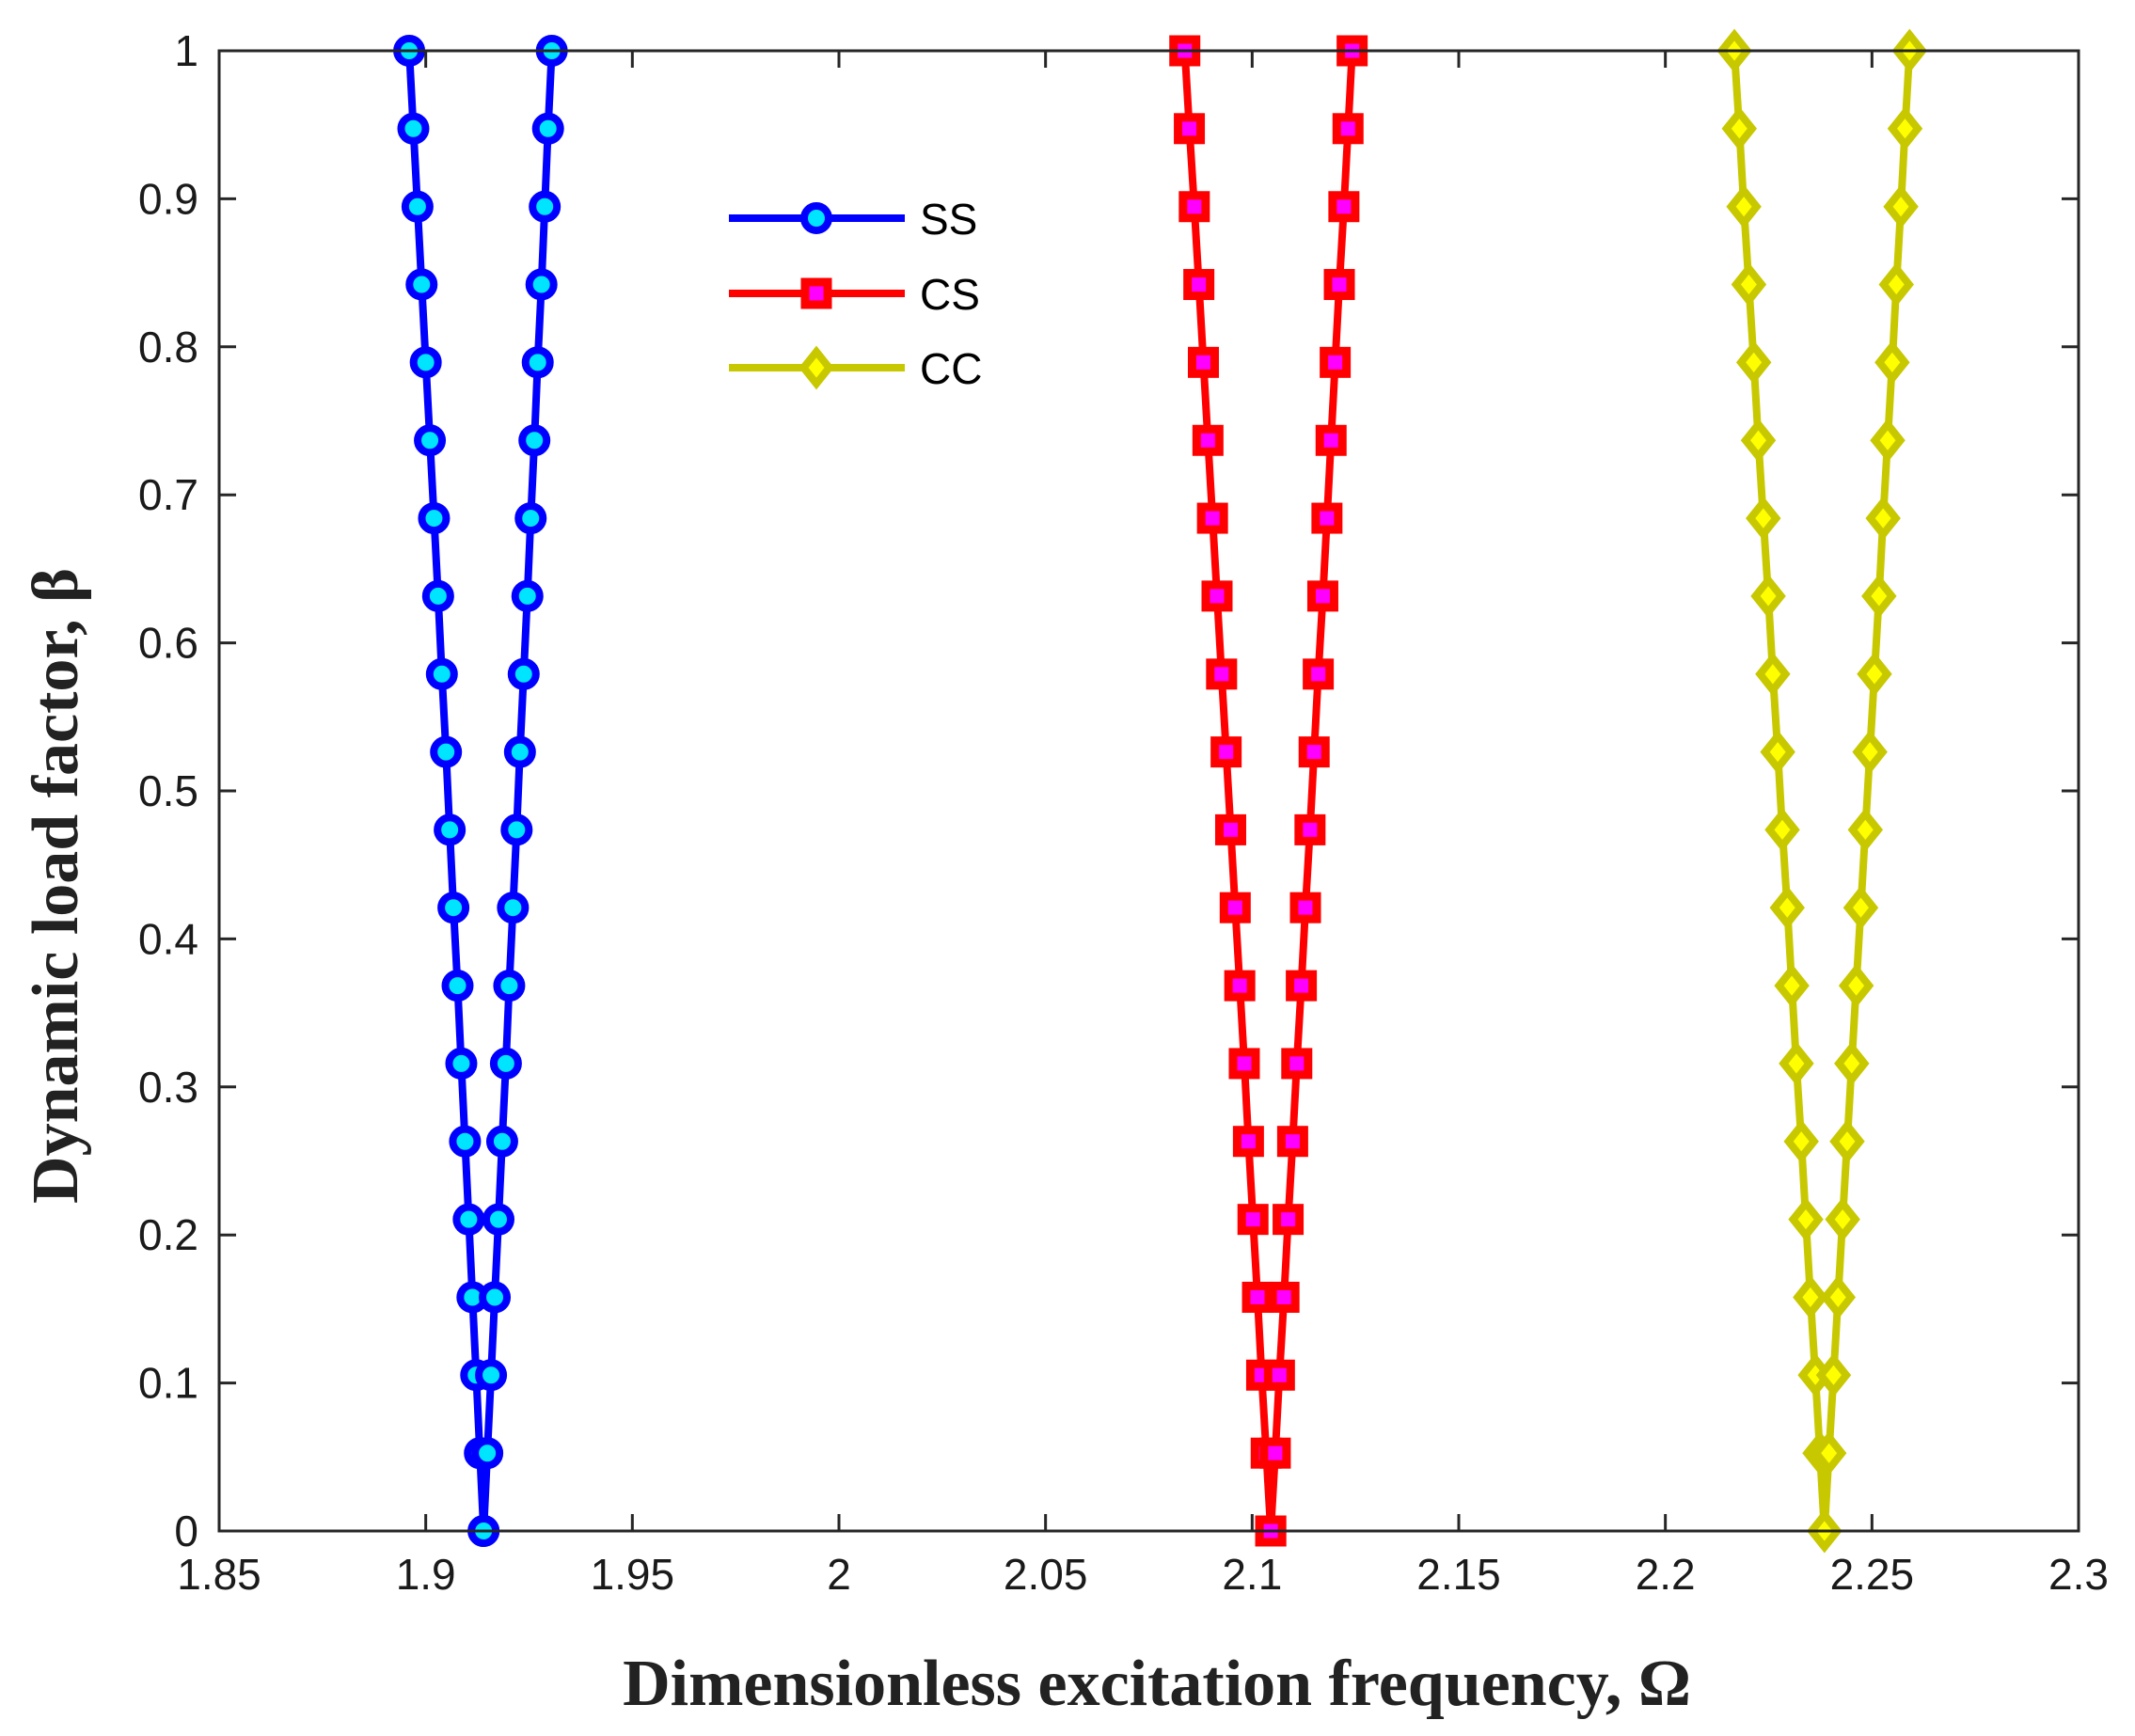 This screenshot has height=1736, width=2135. I want to click on x-tick-label: 2.05, so click(1046, 1574).